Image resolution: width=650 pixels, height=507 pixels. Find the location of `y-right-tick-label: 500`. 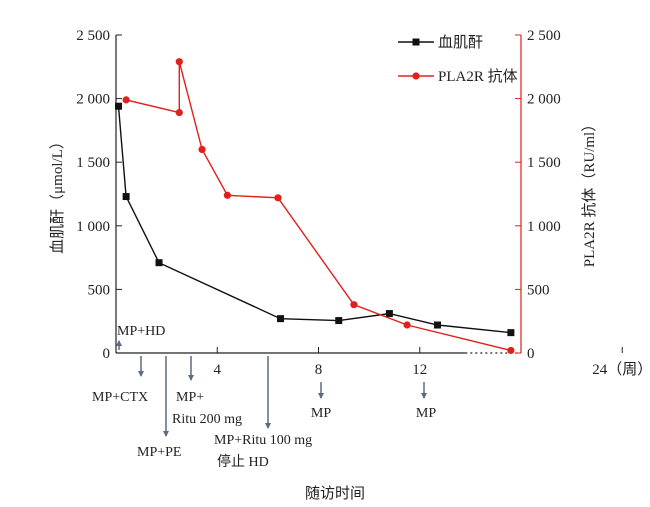

y-right-tick-label: 500 is located at coordinates (538, 290).